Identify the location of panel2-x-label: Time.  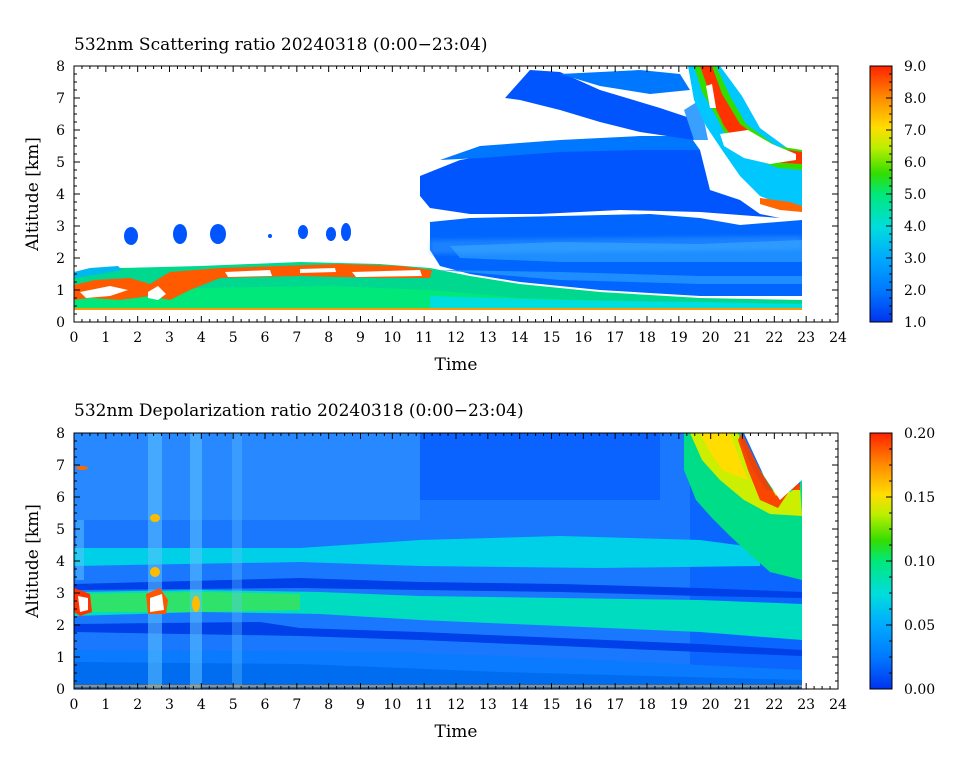
(456, 732).